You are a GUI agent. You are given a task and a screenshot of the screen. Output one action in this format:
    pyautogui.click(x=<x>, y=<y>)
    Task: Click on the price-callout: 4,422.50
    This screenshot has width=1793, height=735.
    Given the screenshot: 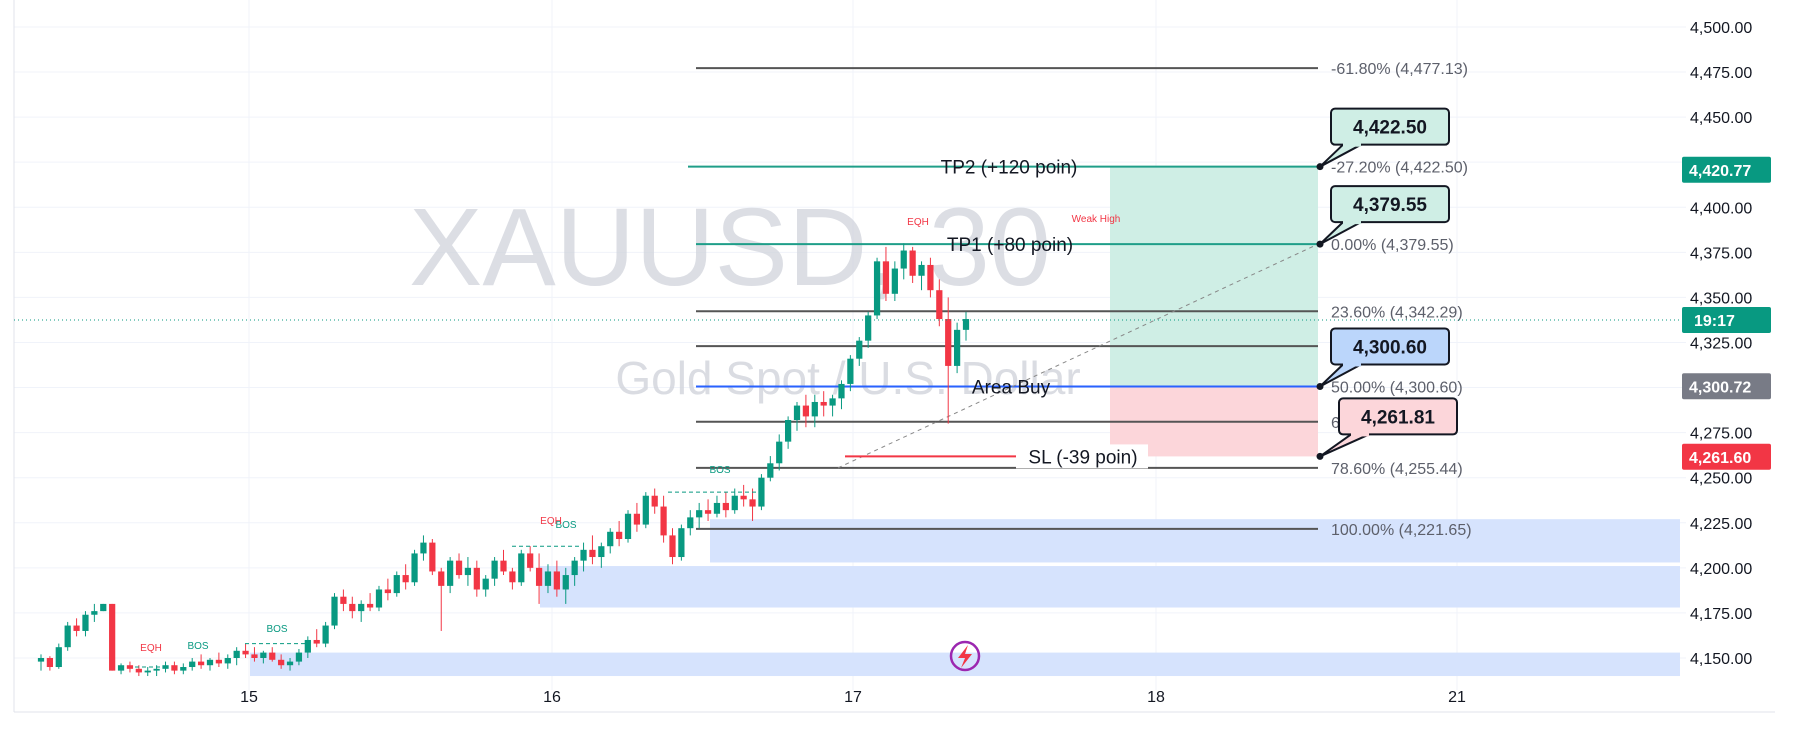 What is the action you would take?
    pyautogui.click(x=1383, y=139)
    